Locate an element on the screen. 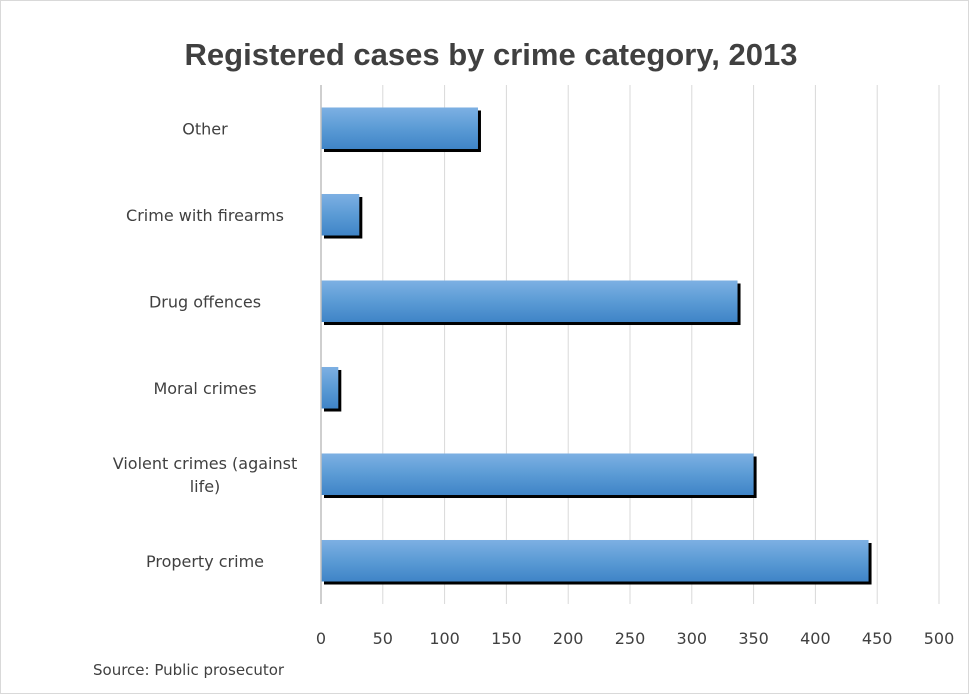 The width and height of the screenshot is (969, 694). category-label: Moral crimes is located at coordinates (204, 388).